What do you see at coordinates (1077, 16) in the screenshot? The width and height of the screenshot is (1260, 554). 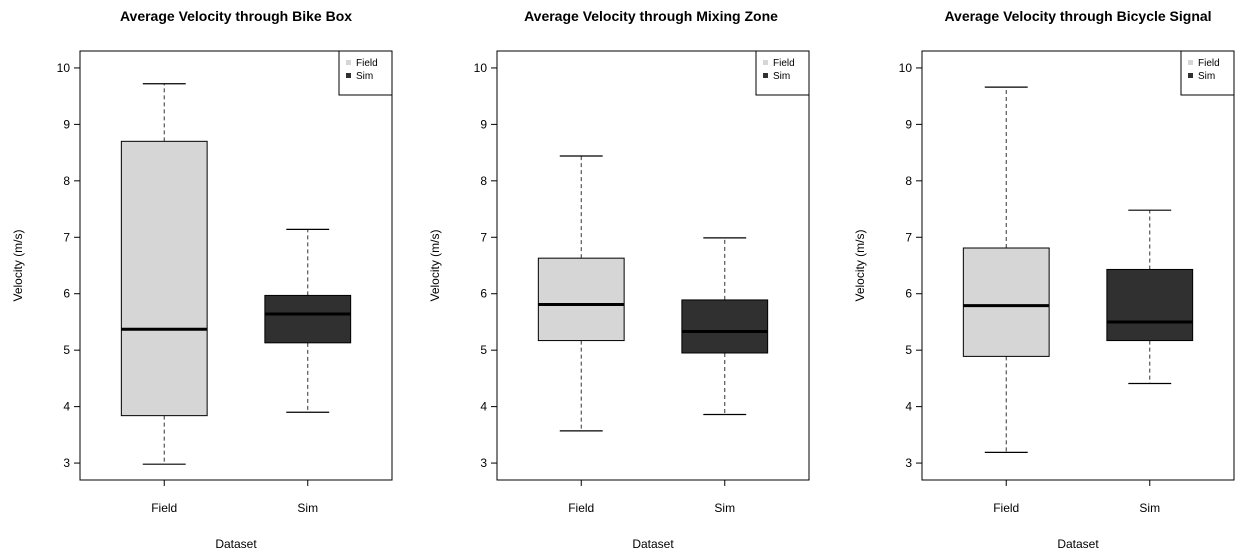 I see `chart-title: Average Velocity through Bicycle Signal` at bounding box center [1077, 16].